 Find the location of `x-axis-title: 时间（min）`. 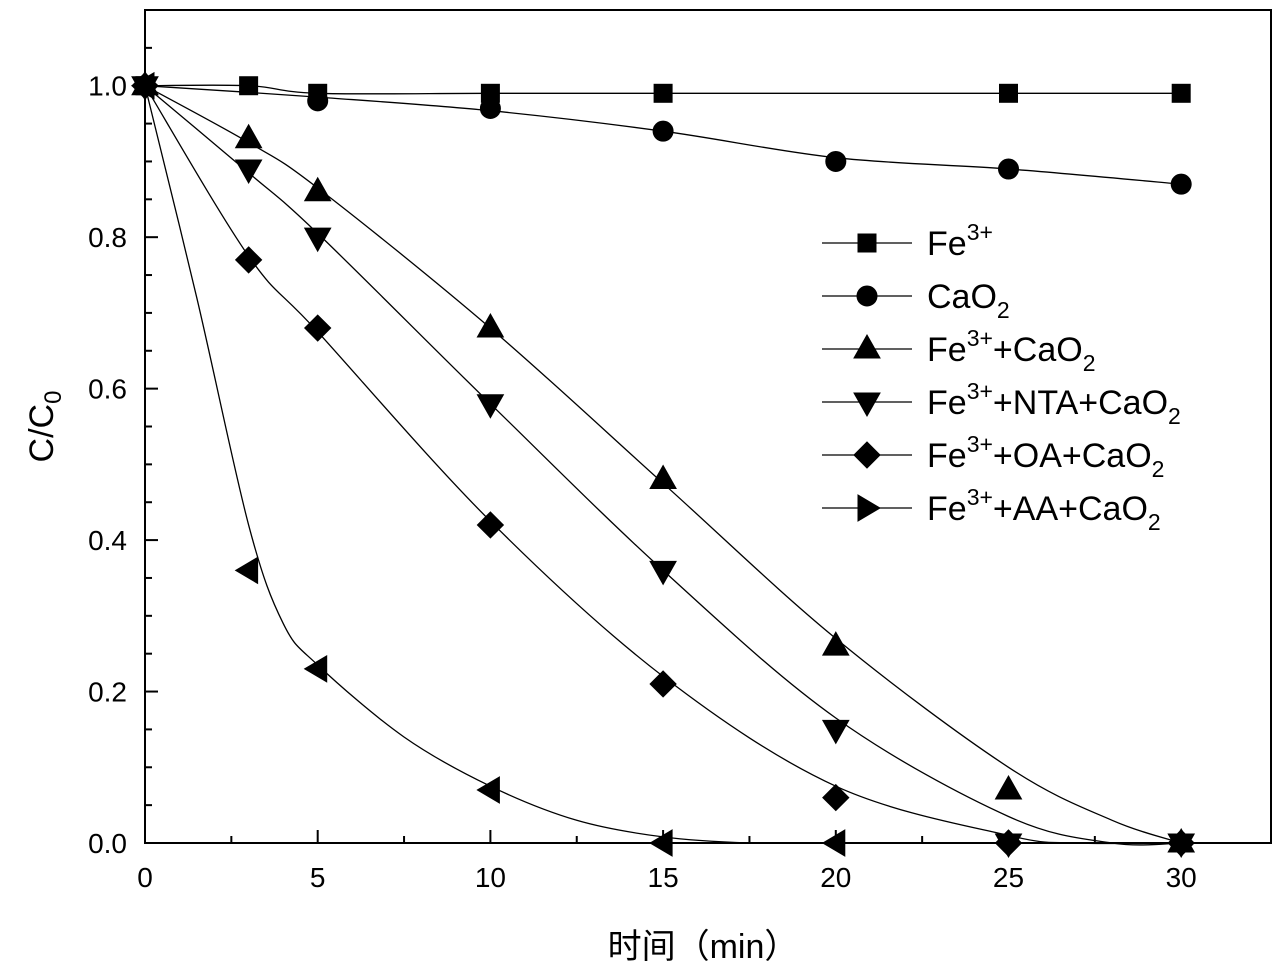

x-axis-title: 时间（min） is located at coordinates (703, 947).